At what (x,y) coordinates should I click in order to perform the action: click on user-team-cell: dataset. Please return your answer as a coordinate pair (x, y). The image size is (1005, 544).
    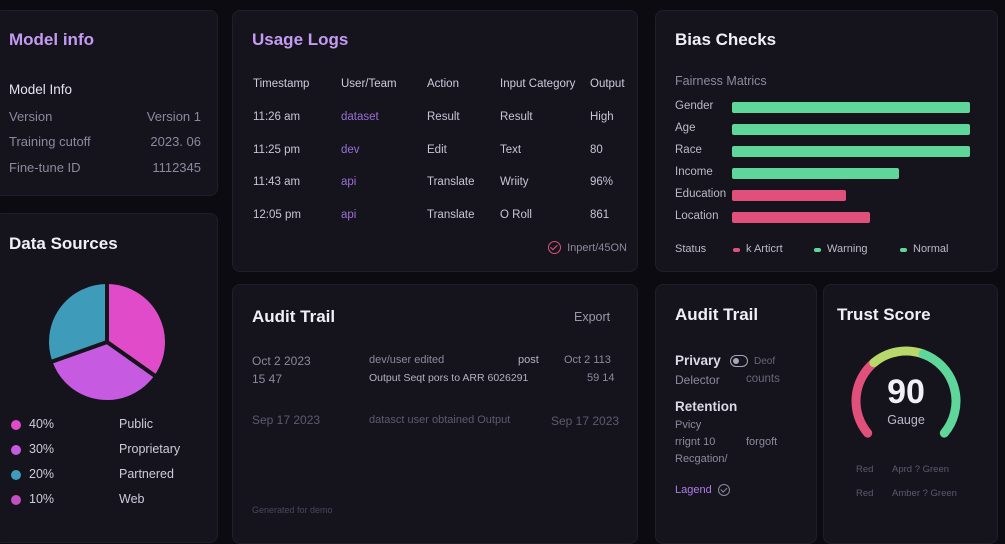
    Looking at the image, I should click on (360, 117).